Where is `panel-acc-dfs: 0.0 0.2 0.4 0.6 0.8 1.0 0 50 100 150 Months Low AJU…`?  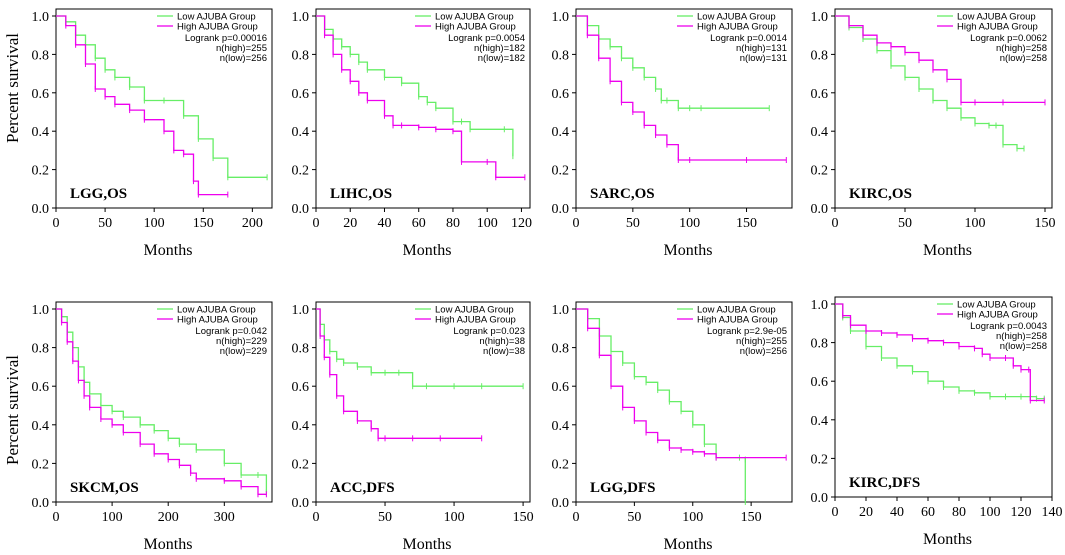
panel-acc-dfs: 0.0 0.2 0.4 0.6 0.8 1.0 0 50 100 150 Months Low AJU… is located at coordinates (413, 427).